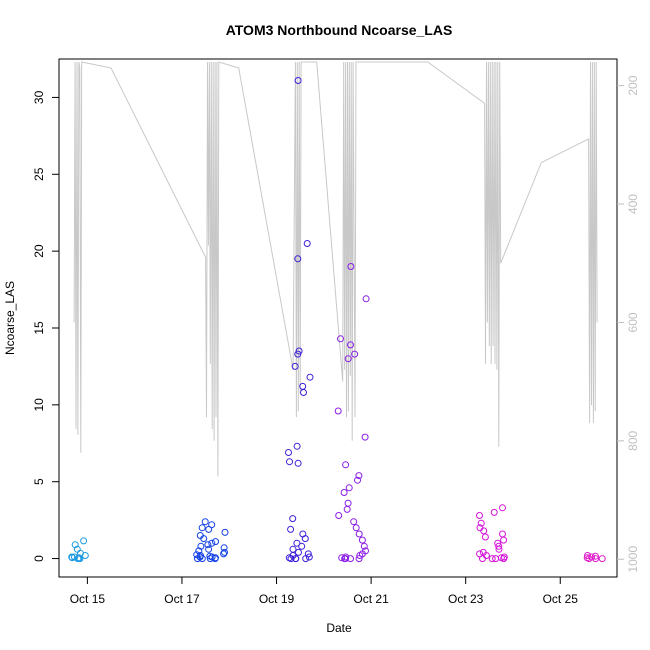  Describe the element at coordinates (633, 559) in the screenshot. I see `y2-tick-label: 1000` at that location.